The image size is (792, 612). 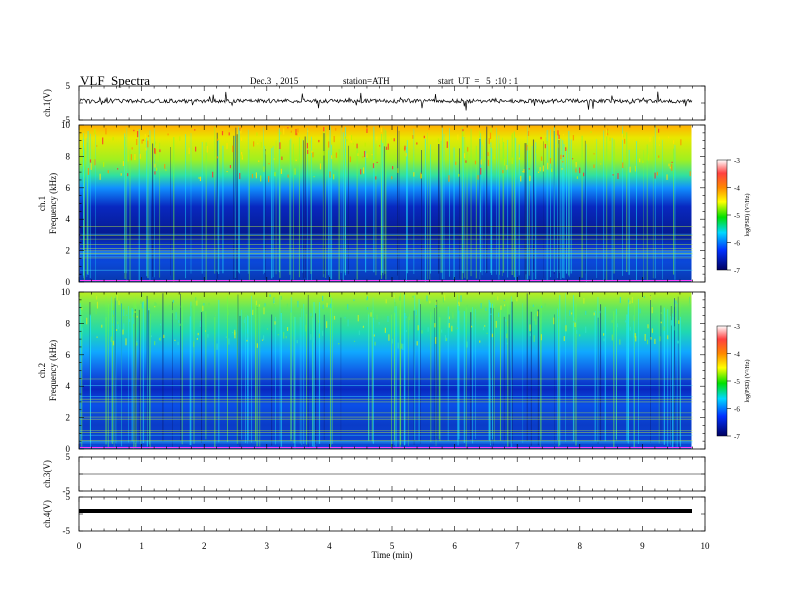 What do you see at coordinates (386, 101) in the screenshot?
I see `ch1-waveform-trace` at bounding box center [386, 101].